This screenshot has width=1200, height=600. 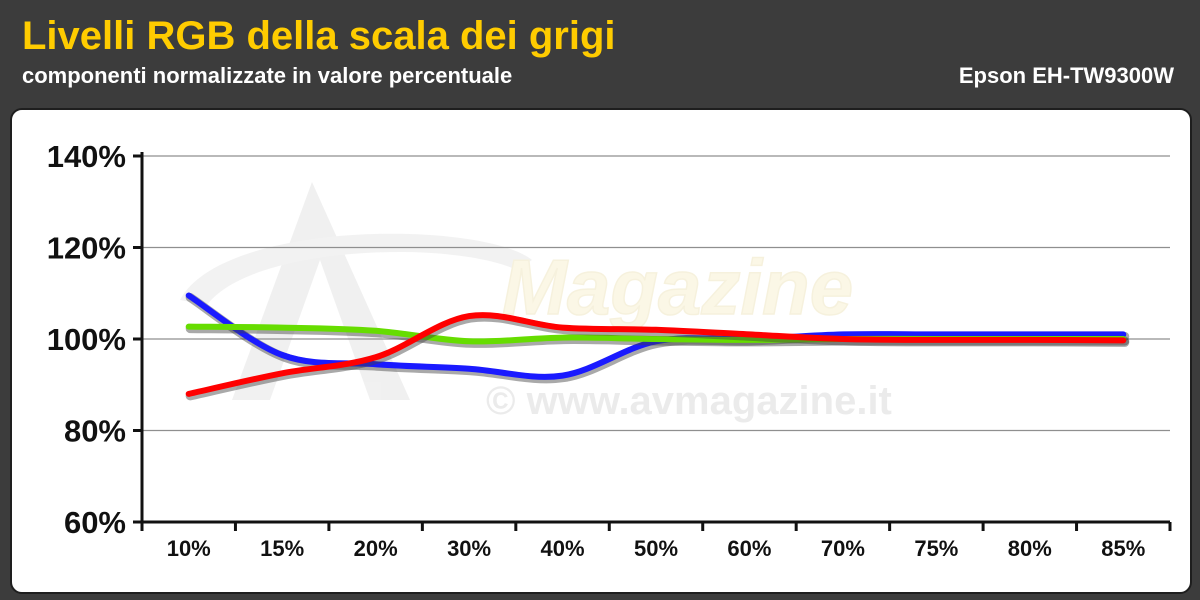 I want to click on x-tick-label: 70%, so click(x=843, y=548).